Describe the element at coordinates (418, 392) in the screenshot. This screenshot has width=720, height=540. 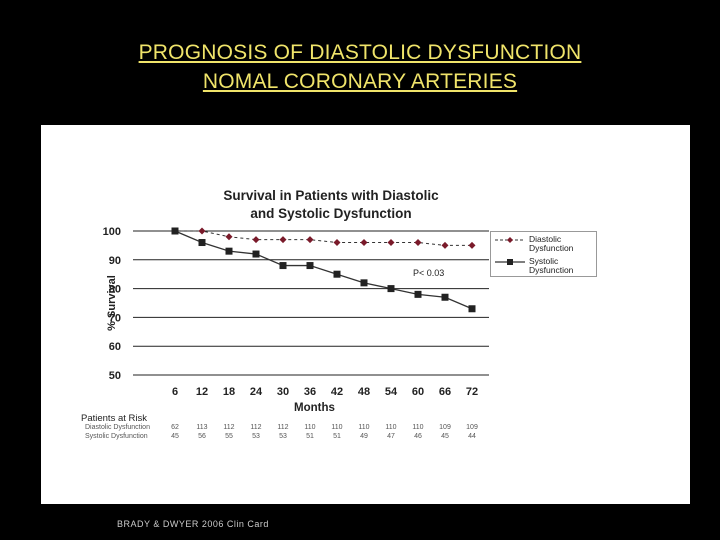
I see `x-tick-label: 60` at that location.